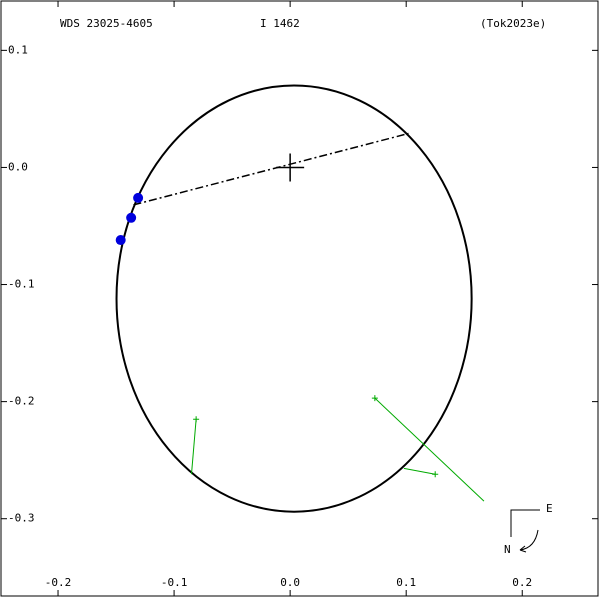 This screenshot has width=600, height=600. What do you see at coordinates (522, 582) in the screenshot?
I see `x-tick-label: 0.2` at bounding box center [522, 582].